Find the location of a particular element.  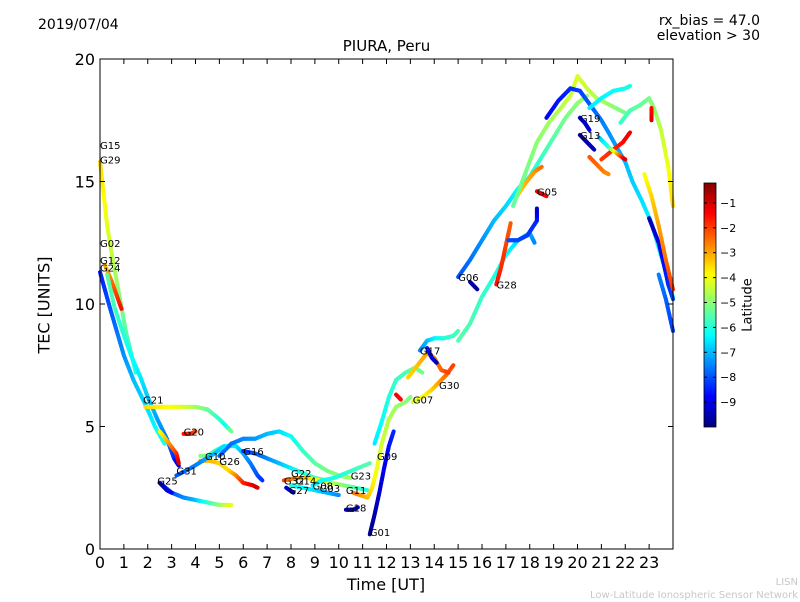

satellite-label: G29 is located at coordinates (110, 160).